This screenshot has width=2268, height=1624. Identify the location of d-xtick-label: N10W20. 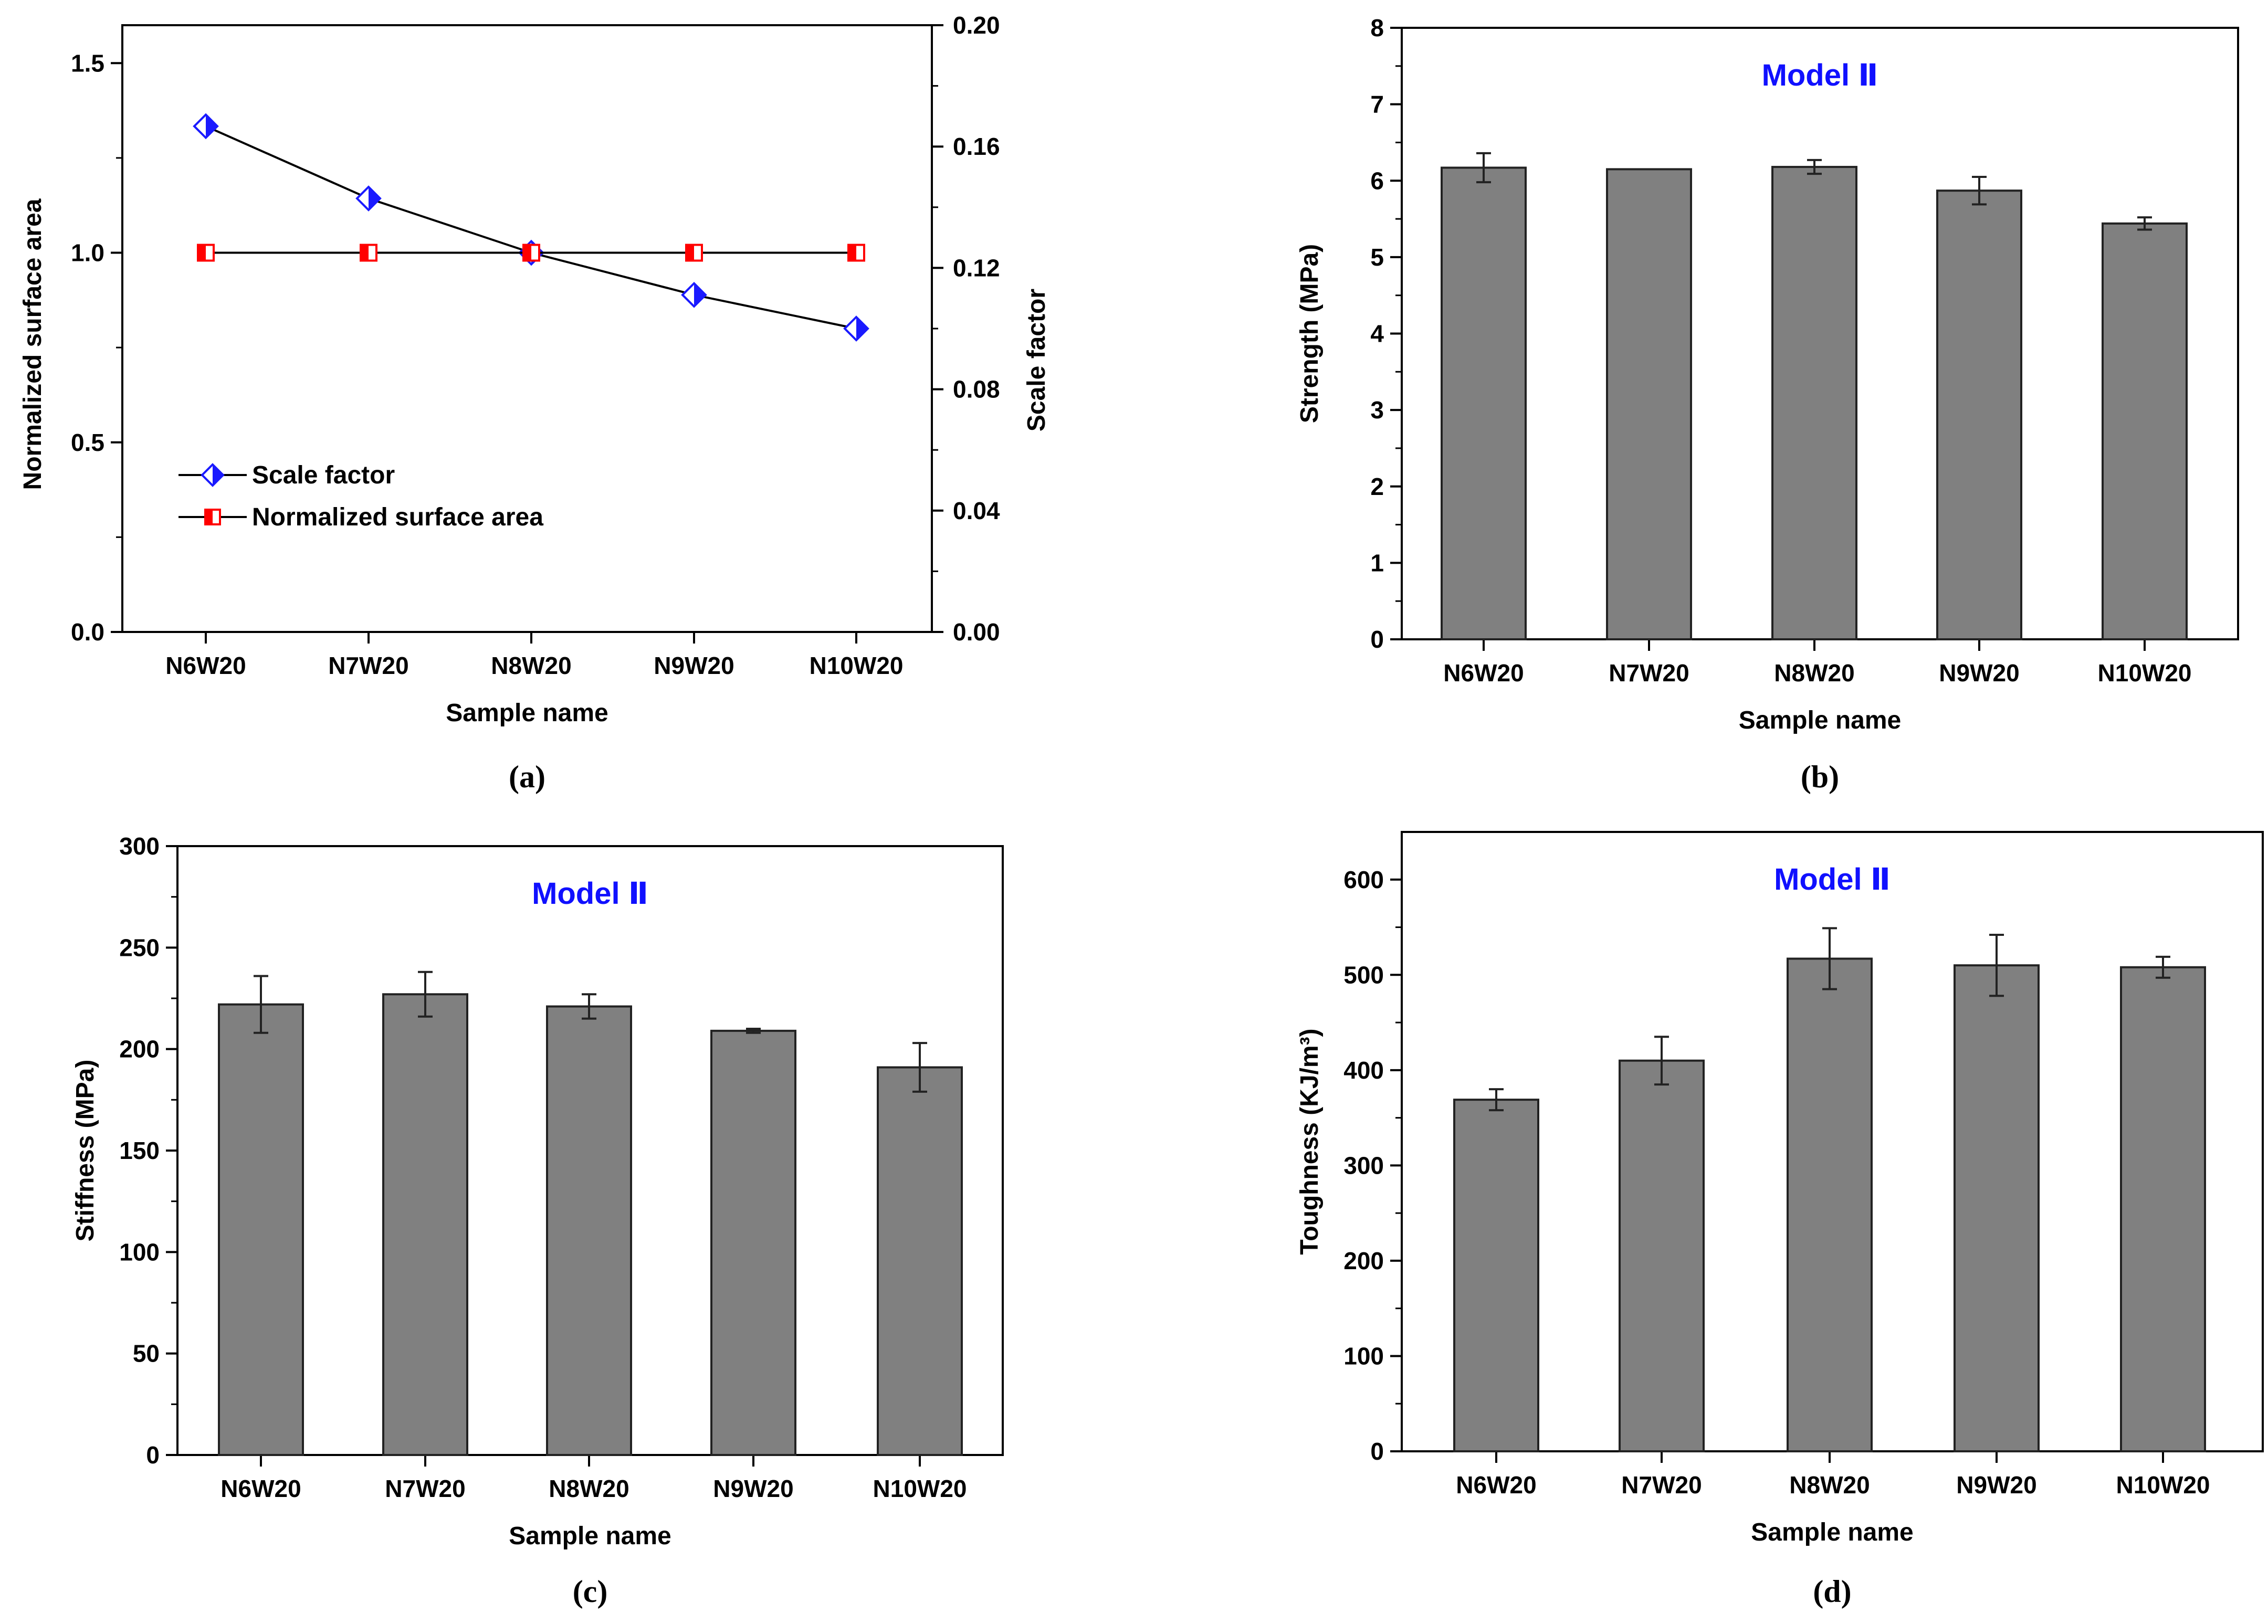
(2163, 1485).